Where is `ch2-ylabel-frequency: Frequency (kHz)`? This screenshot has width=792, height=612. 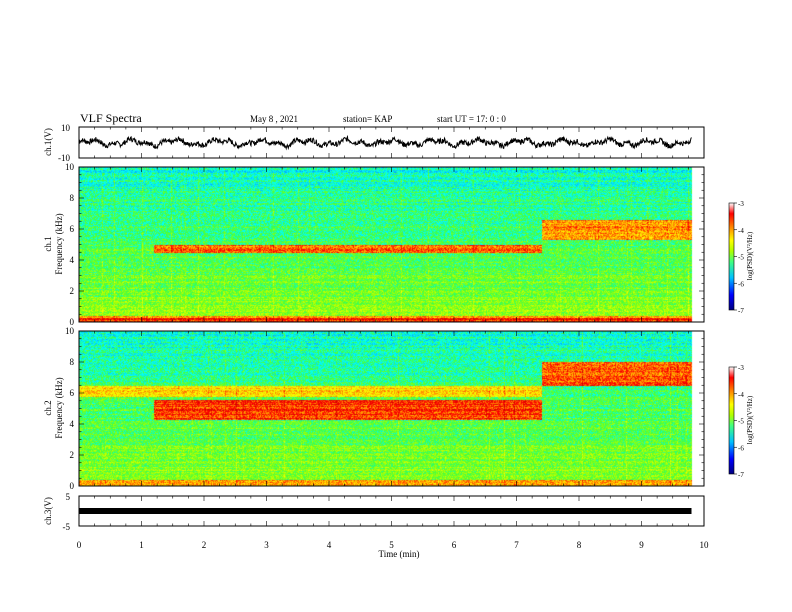 ch2-ylabel-frequency: Frequency (kHz) is located at coordinates (59, 407).